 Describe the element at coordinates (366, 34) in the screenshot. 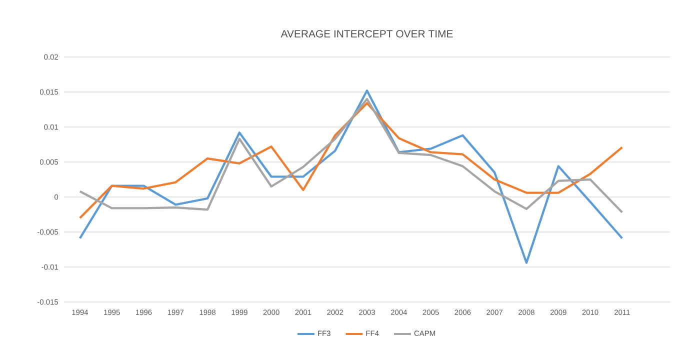

I see `chart-title: AVERAGE INTERCEPT OVER TIME` at that location.